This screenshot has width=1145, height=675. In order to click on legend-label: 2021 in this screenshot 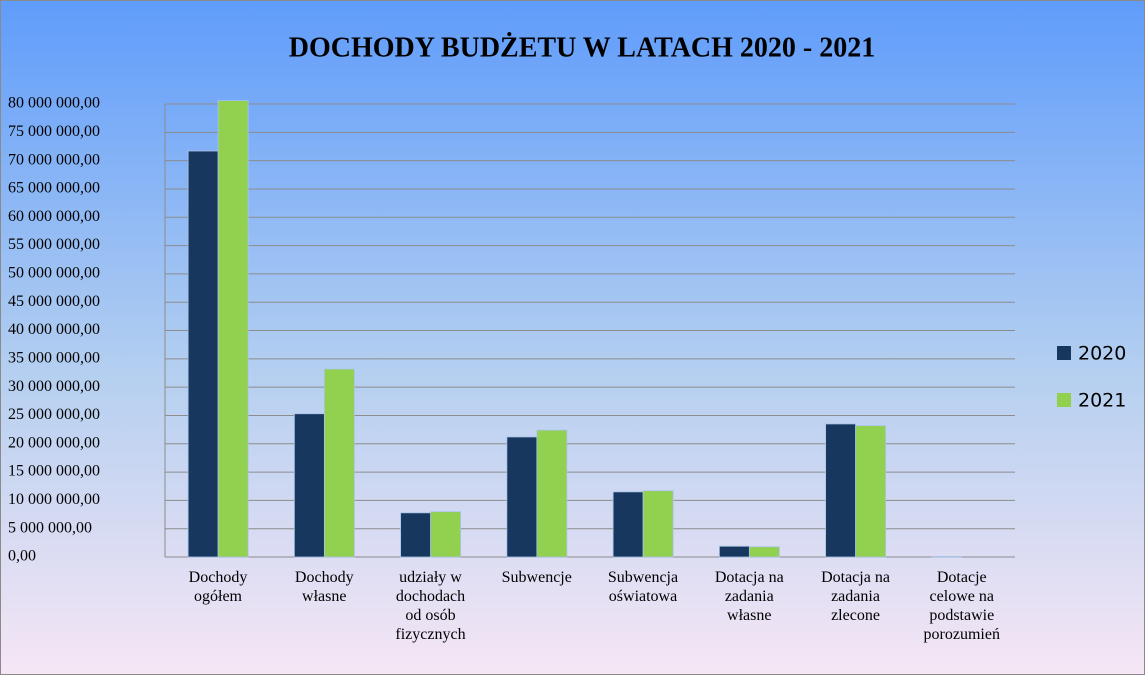, I will do `click(1102, 401)`.